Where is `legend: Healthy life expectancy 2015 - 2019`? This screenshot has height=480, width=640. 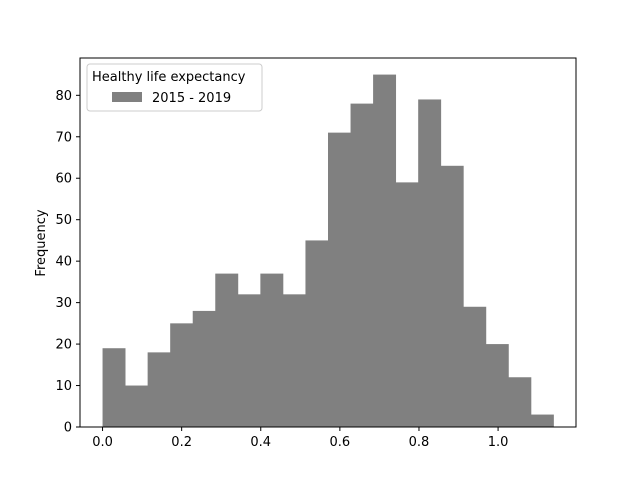 legend: Healthy life expectancy 2015 - 2019 is located at coordinates (174, 87).